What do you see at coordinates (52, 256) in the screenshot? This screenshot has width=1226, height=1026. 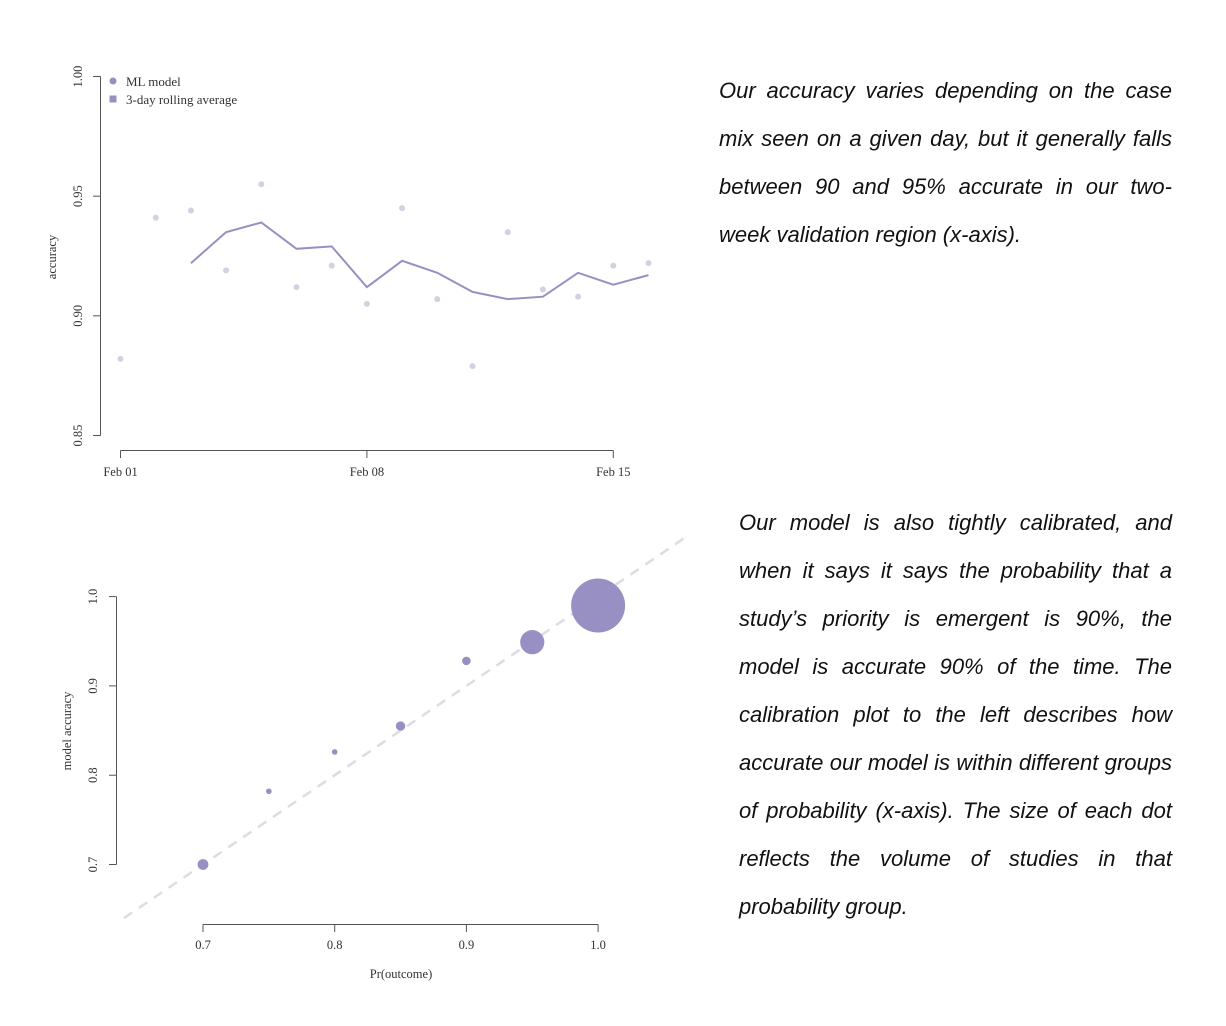 I see `y-axis-label: accuracy` at bounding box center [52, 256].